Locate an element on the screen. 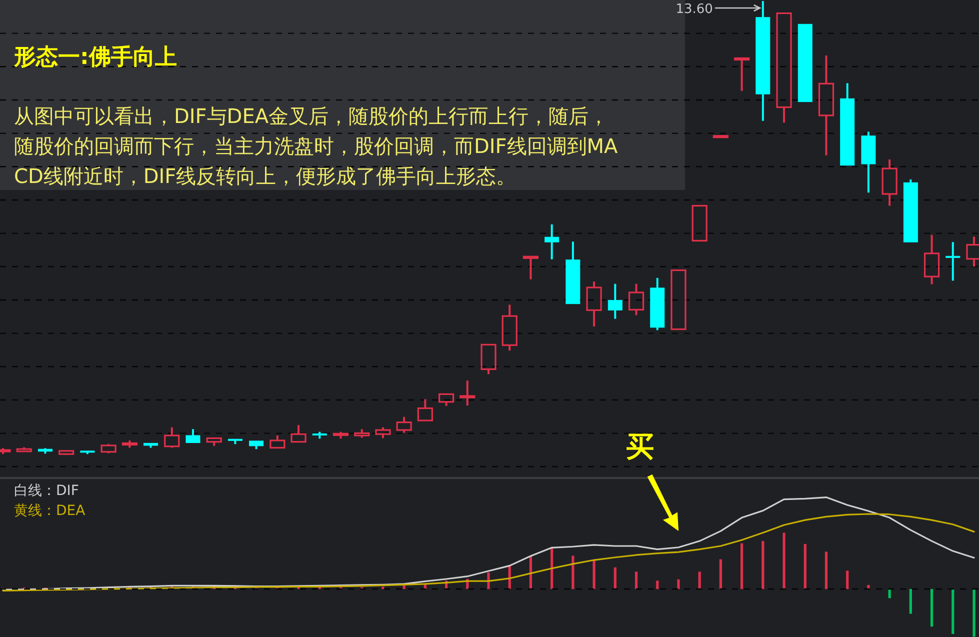 This screenshot has width=979, height=637. text: 黄线：DEA is located at coordinates (50, 511).